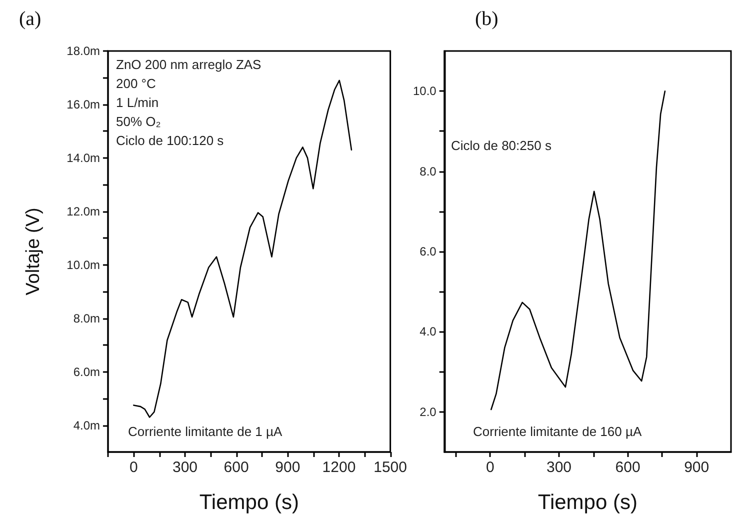 This screenshot has width=733, height=519. I want to click on y-tick-label: 6.0, so click(428, 251).